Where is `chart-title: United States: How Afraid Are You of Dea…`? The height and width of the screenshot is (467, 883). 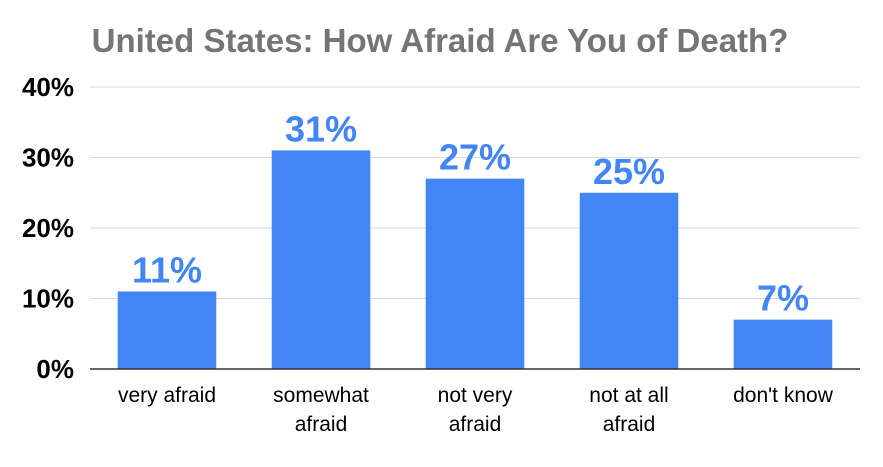 chart-title: United States: How Afraid Are You of Dea… is located at coordinates (440, 40).